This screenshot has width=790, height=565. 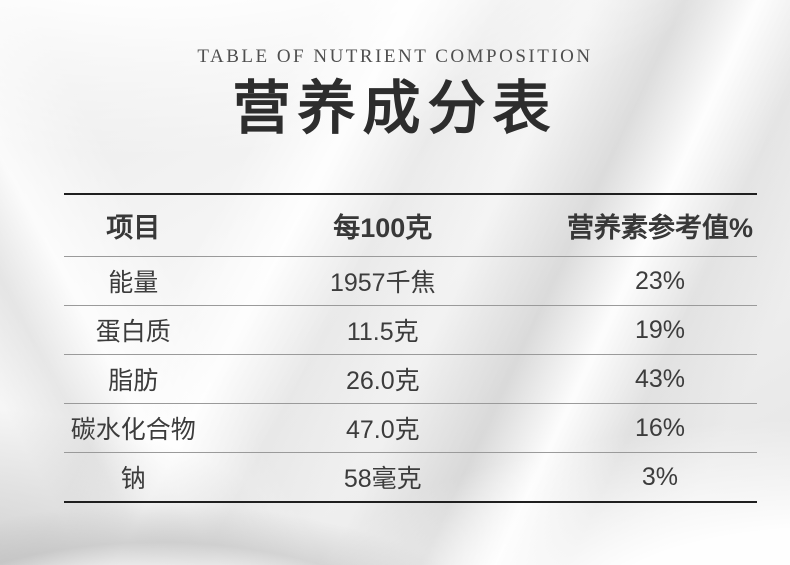 I want to click on item-name: 脂肪, so click(x=133, y=381).